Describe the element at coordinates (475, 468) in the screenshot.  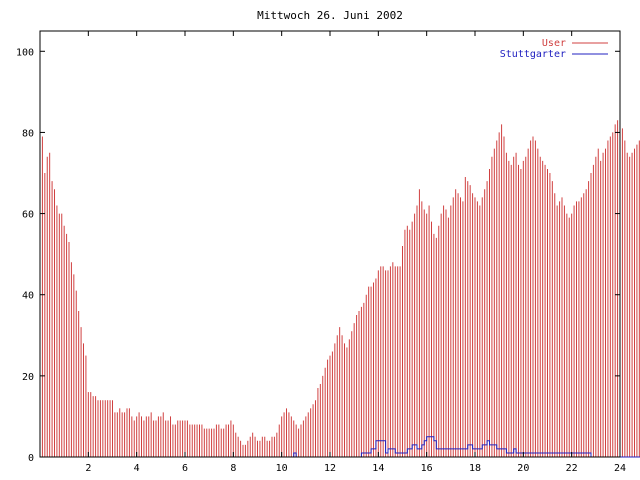
I see `x-tick-label: 18` at that location.